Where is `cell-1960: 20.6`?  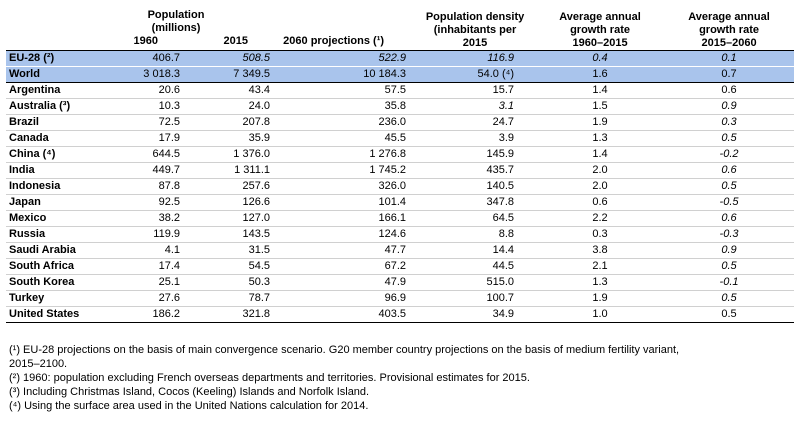
cell-1960: 20.6 is located at coordinates (143, 90).